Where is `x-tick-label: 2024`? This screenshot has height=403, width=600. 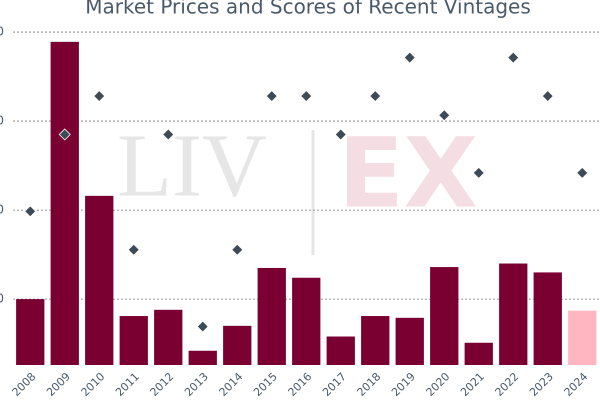
x-tick-label: 2024 is located at coordinates (576, 384).